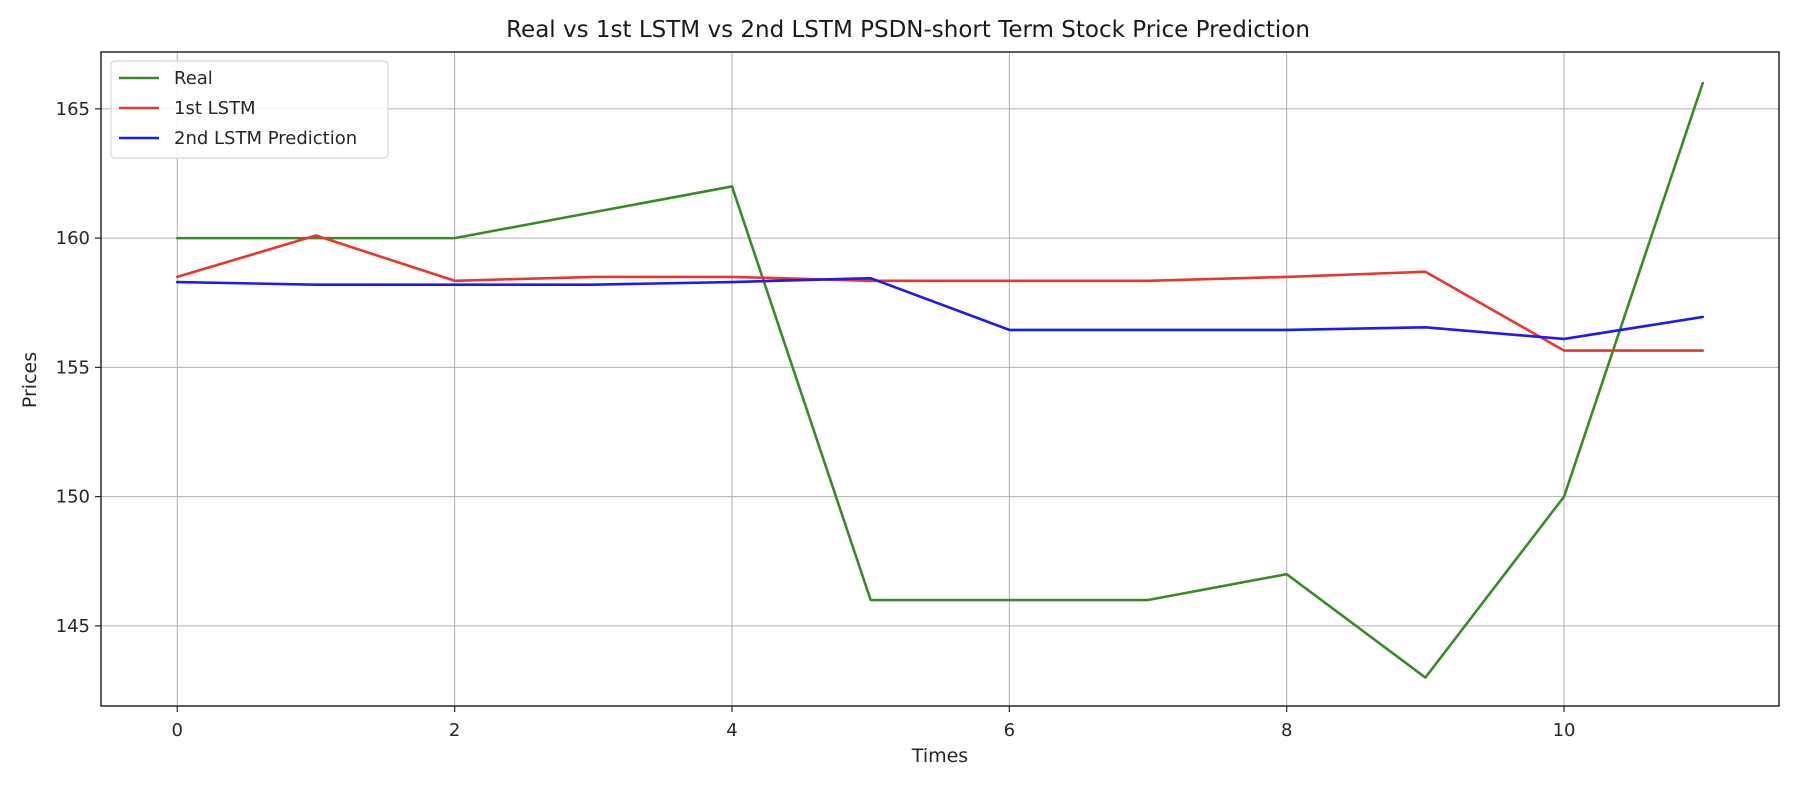  I want to click on legend: Real 1st LSTM 2nd LSTM Prediction, so click(249, 109).